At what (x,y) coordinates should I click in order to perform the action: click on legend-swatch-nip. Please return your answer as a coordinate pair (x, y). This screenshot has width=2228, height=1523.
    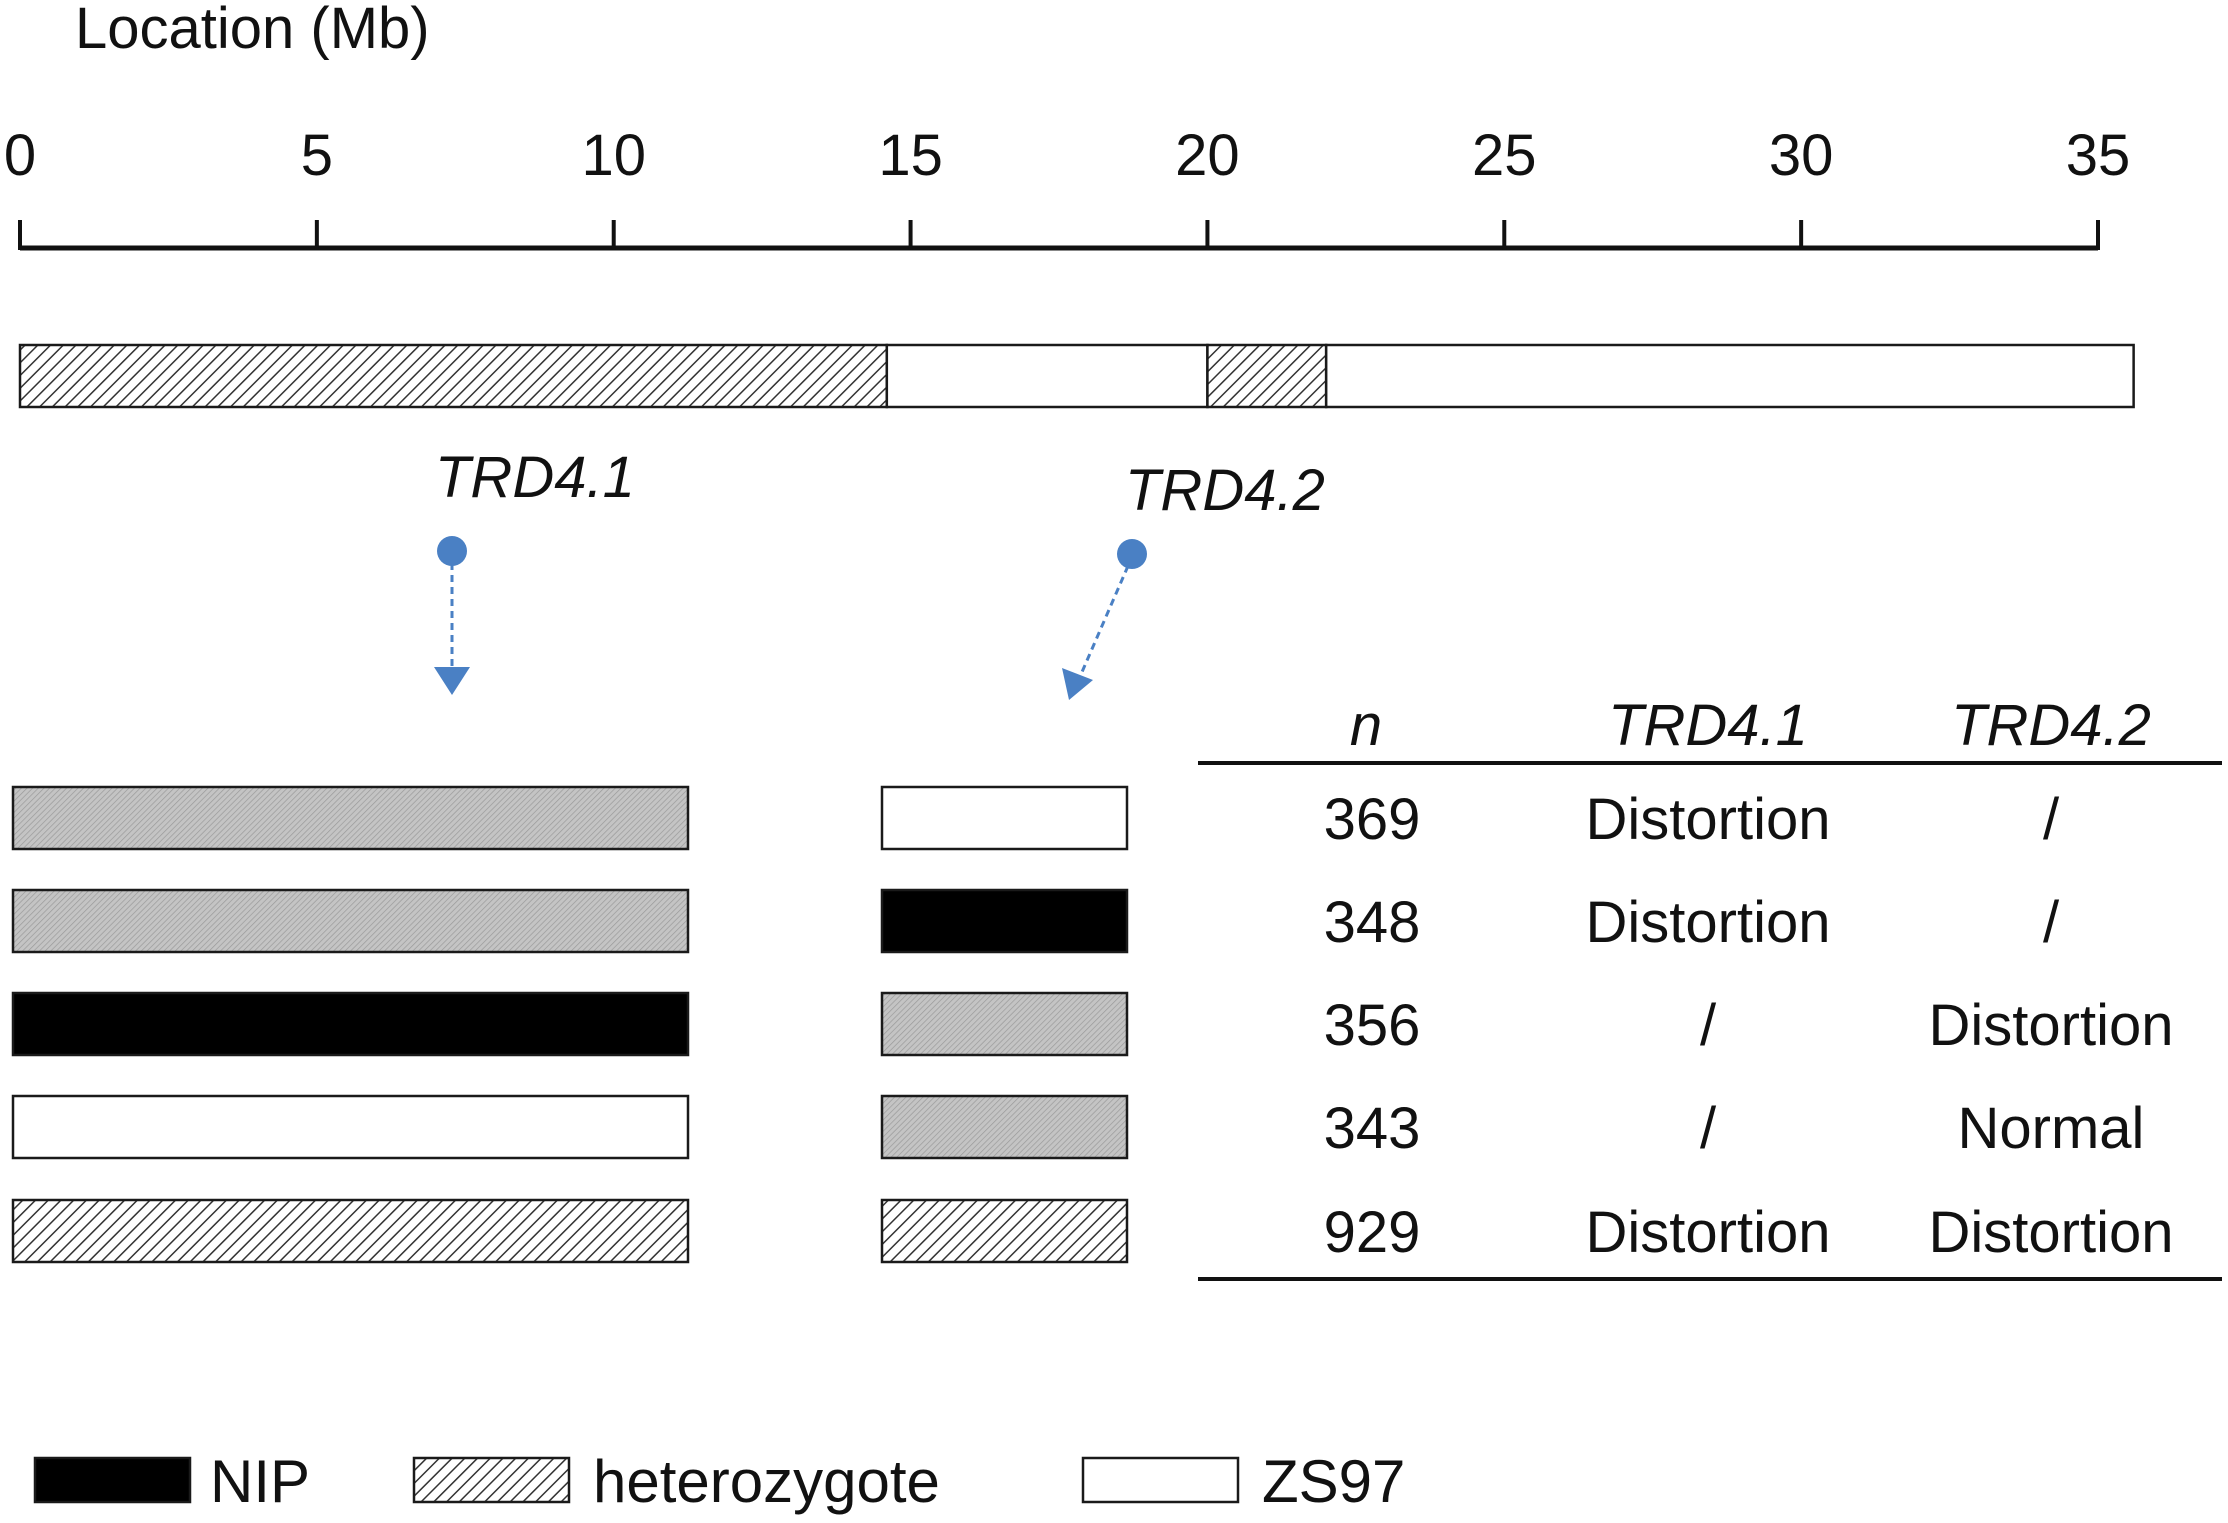
    Looking at the image, I should click on (112, 1480).